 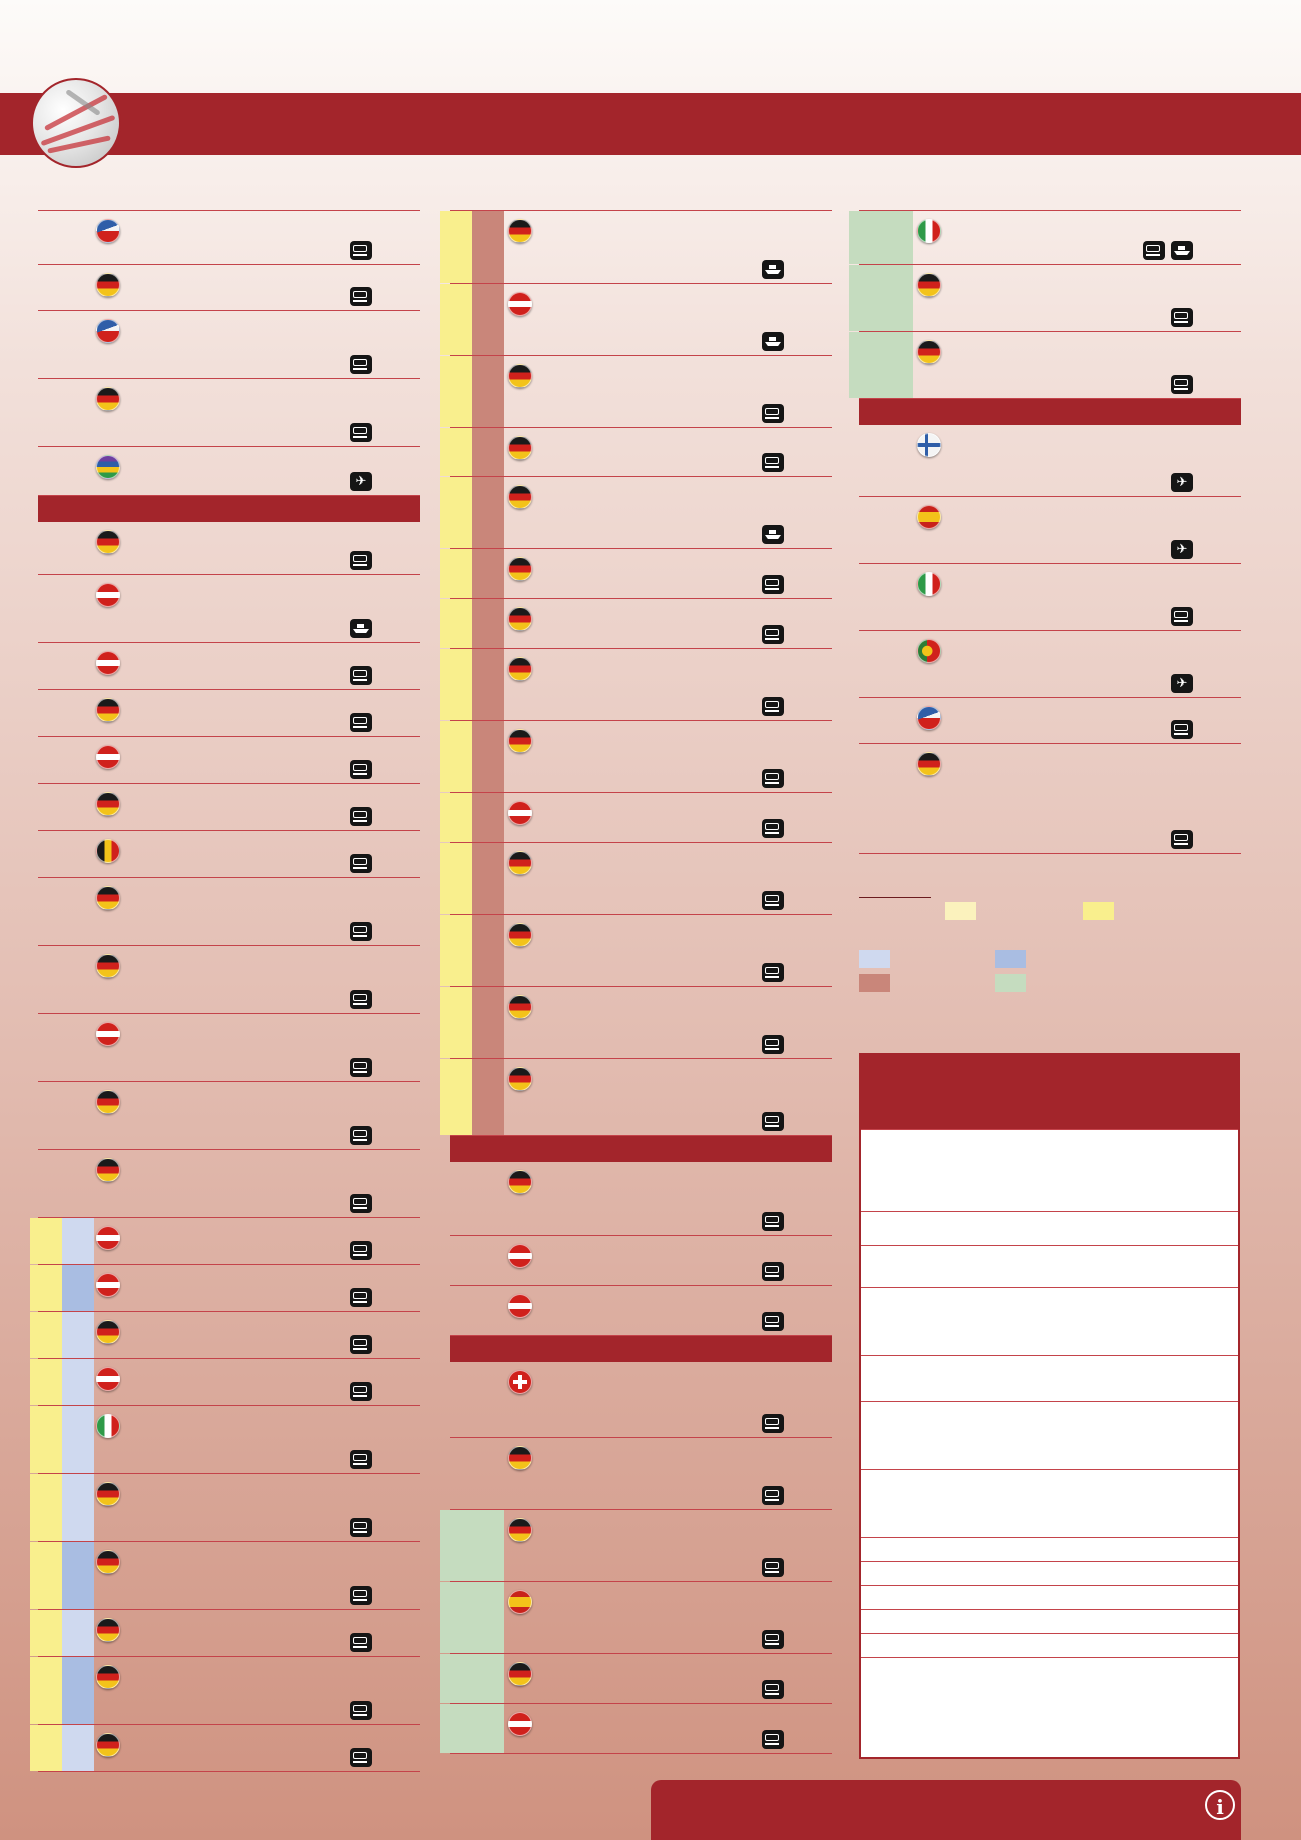 What do you see at coordinates (1182, 683) in the screenshot?
I see `plane-icon: ✈` at bounding box center [1182, 683].